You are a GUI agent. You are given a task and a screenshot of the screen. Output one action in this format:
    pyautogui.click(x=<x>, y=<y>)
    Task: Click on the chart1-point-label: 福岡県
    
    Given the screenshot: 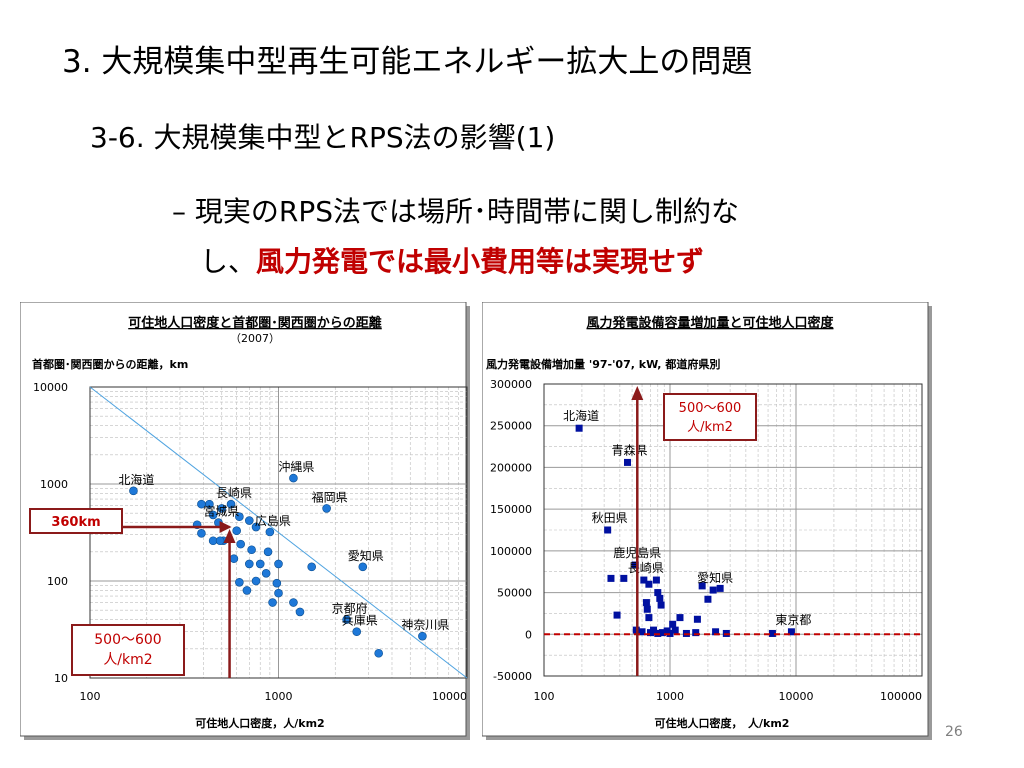 What is the action you would take?
    pyautogui.click(x=330, y=496)
    